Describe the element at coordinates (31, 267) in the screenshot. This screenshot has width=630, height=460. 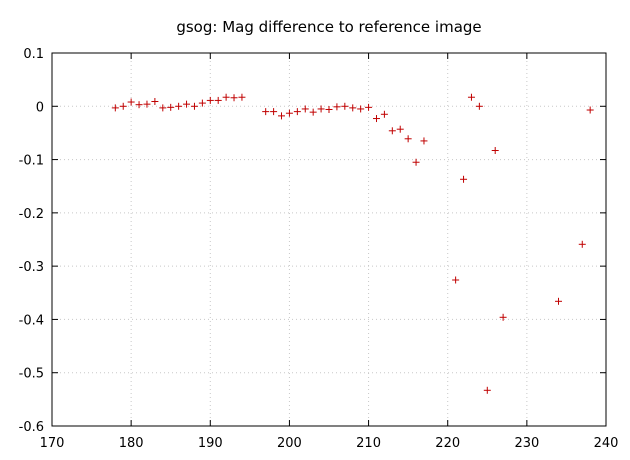
I see `y-tick-label: -0.3` at that location.